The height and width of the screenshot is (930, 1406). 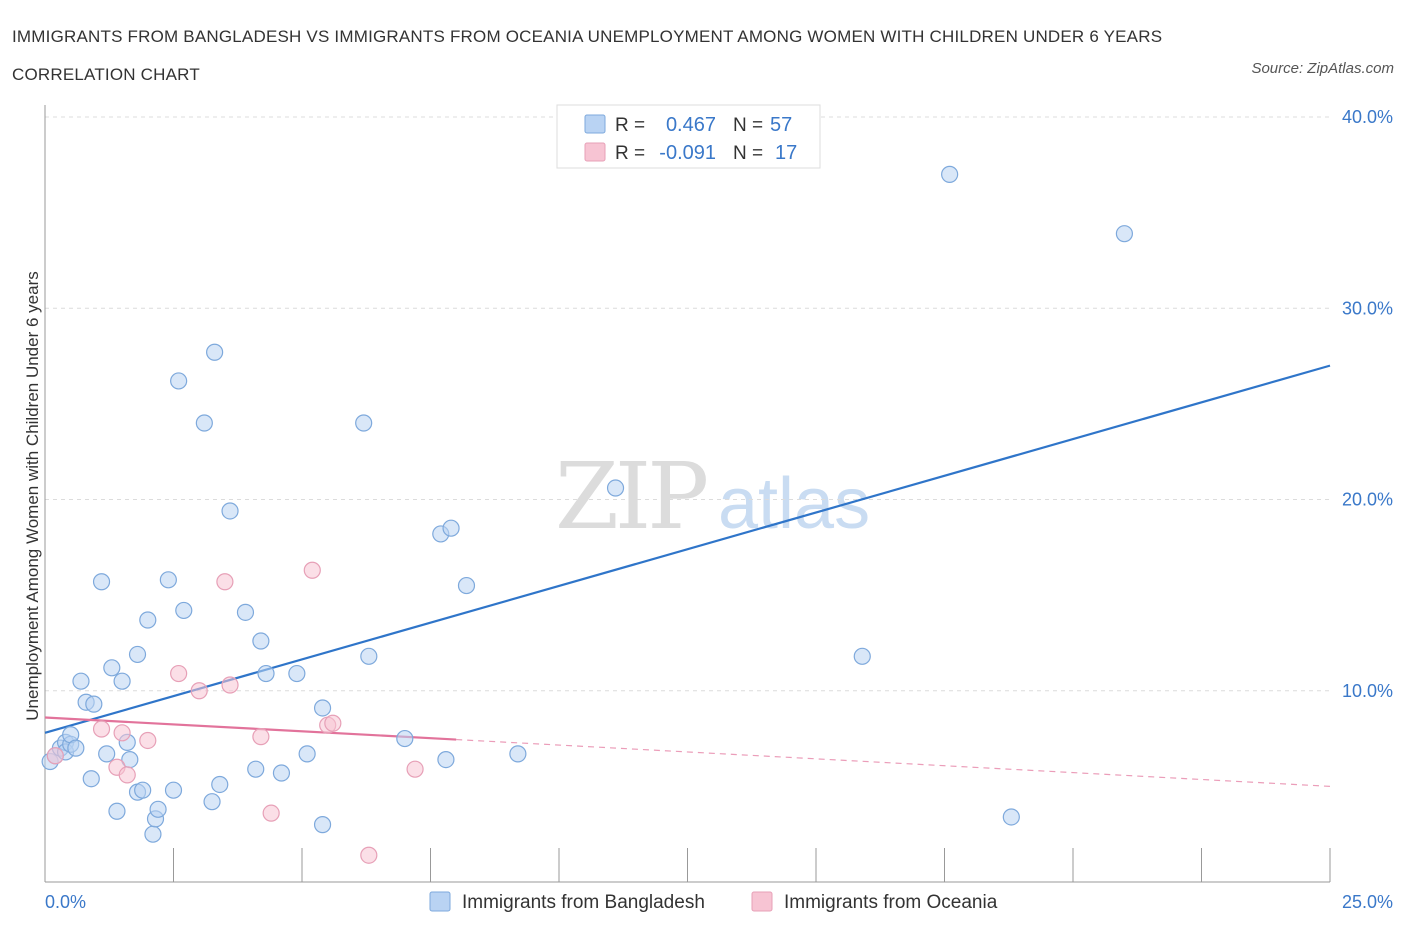 What do you see at coordinates (1322, 68) in the screenshot?
I see `source-credit: Source: ZipAtlas.com` at bounding box center [1322, 68].